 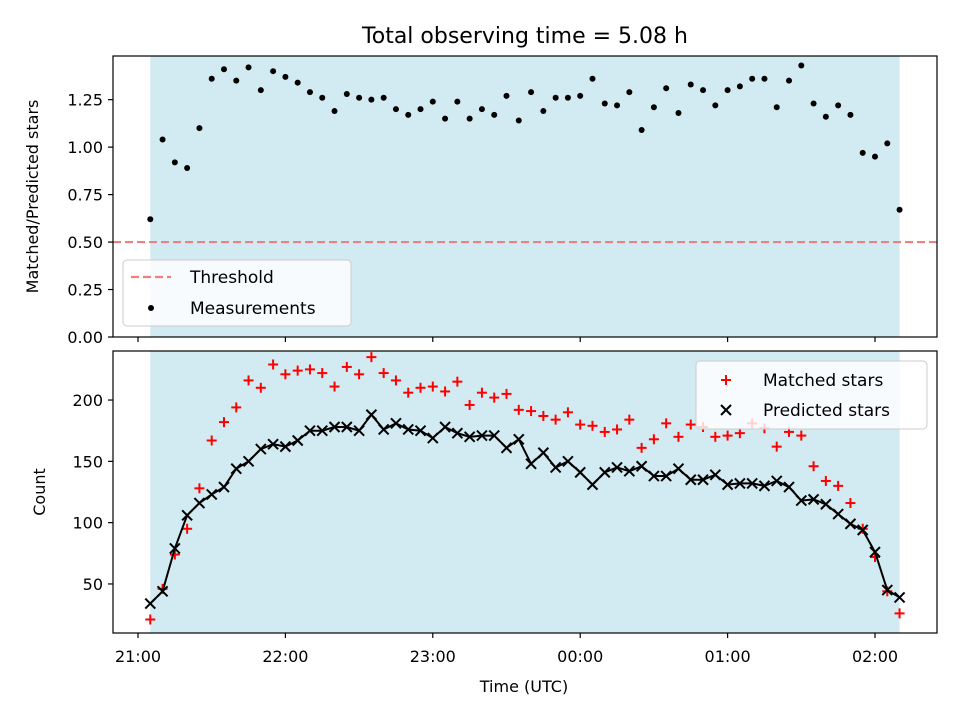 What do you see at coordinates (87, 461) in the screenshot?
I see `y-tick-label: 150` at bounding box center [87, 461].